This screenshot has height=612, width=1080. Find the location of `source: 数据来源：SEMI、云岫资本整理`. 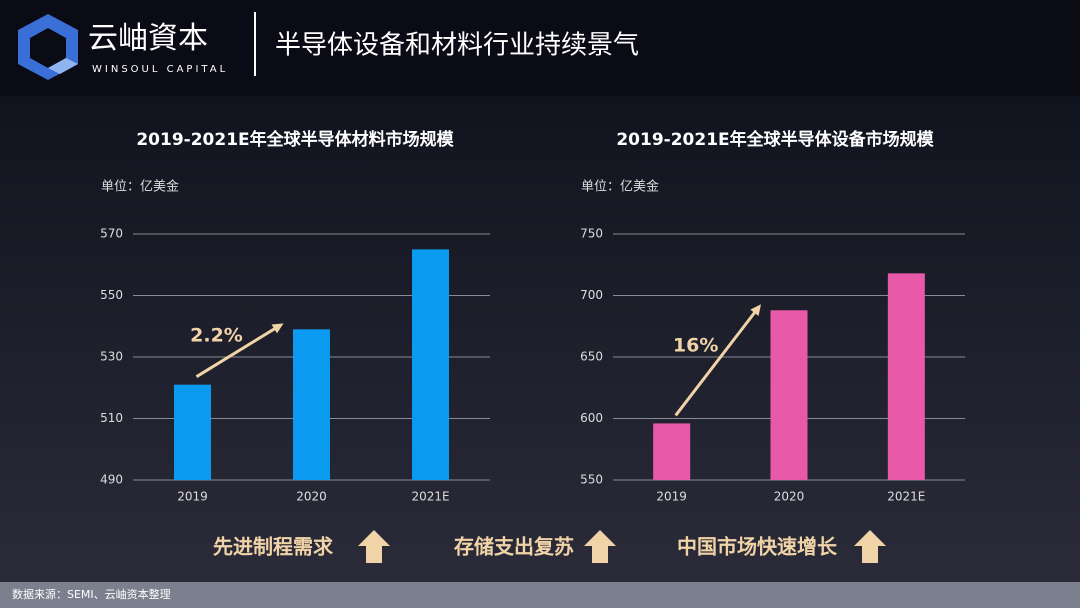

source: 数据来源：SEMI、云岫资本整理 is located at coordinates (91, 594).